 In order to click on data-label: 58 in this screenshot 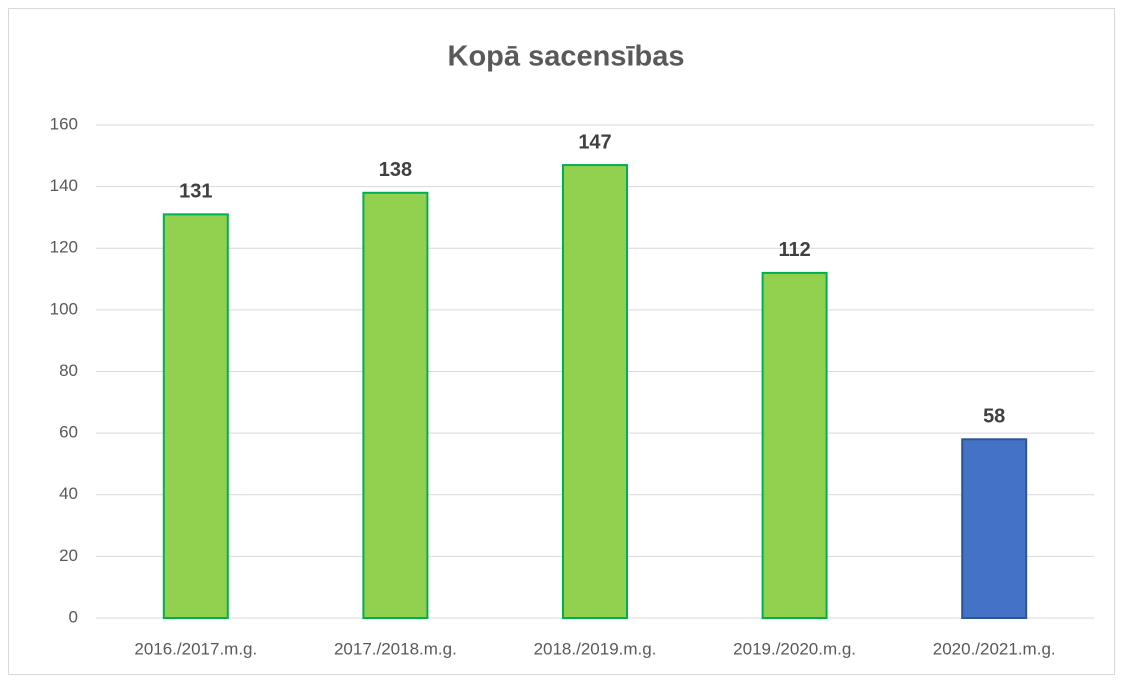, I will do `click(994, 417)`.